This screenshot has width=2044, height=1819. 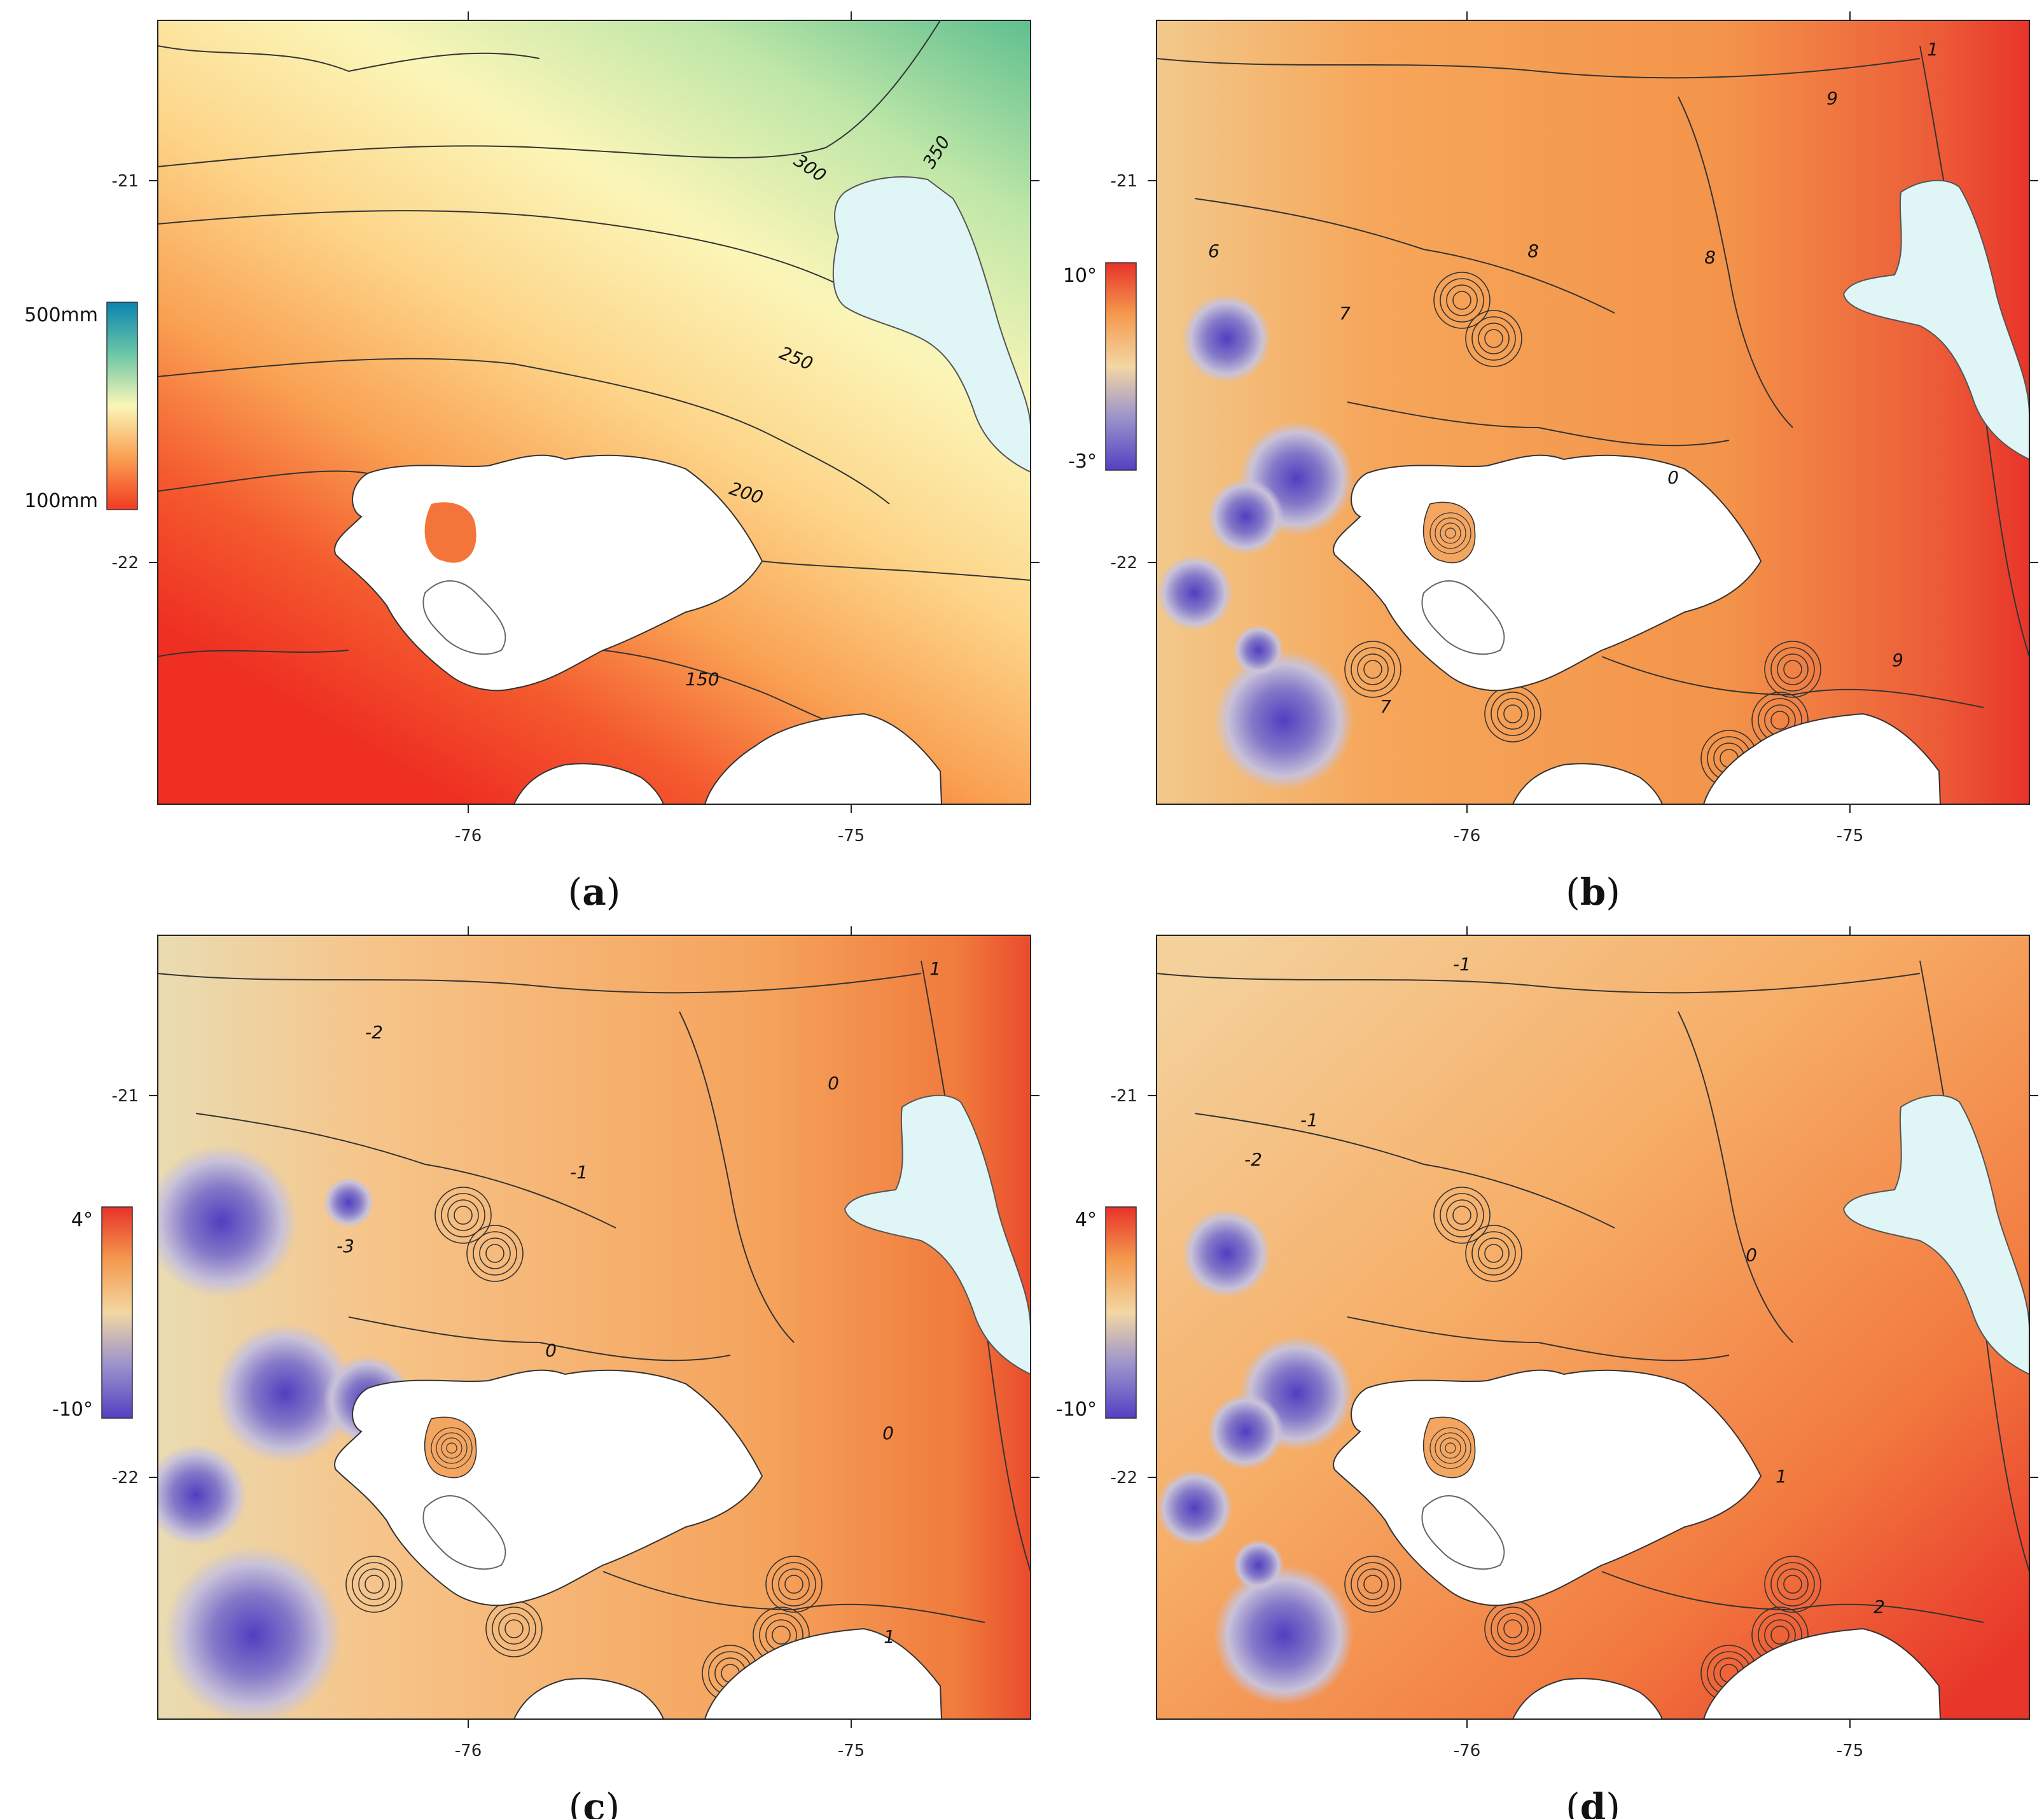 I want to click on contour-value-label: -1, so click(x=1462, y=965).